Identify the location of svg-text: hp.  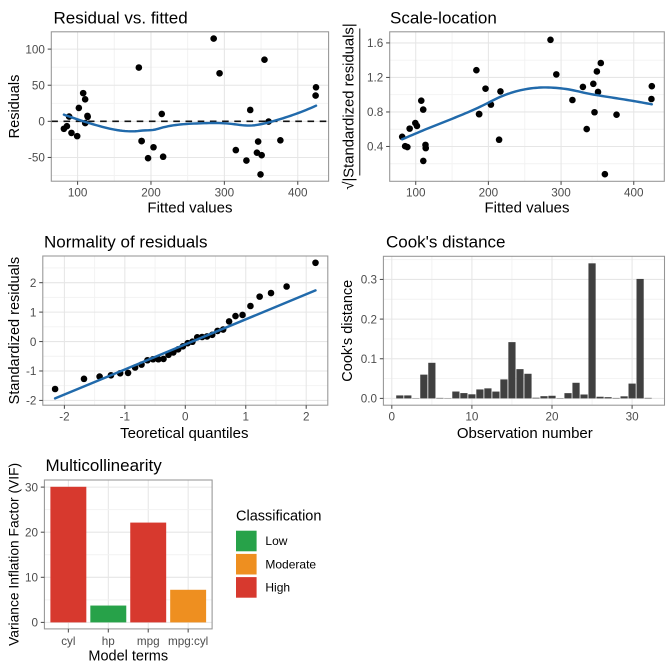
(109, 641).